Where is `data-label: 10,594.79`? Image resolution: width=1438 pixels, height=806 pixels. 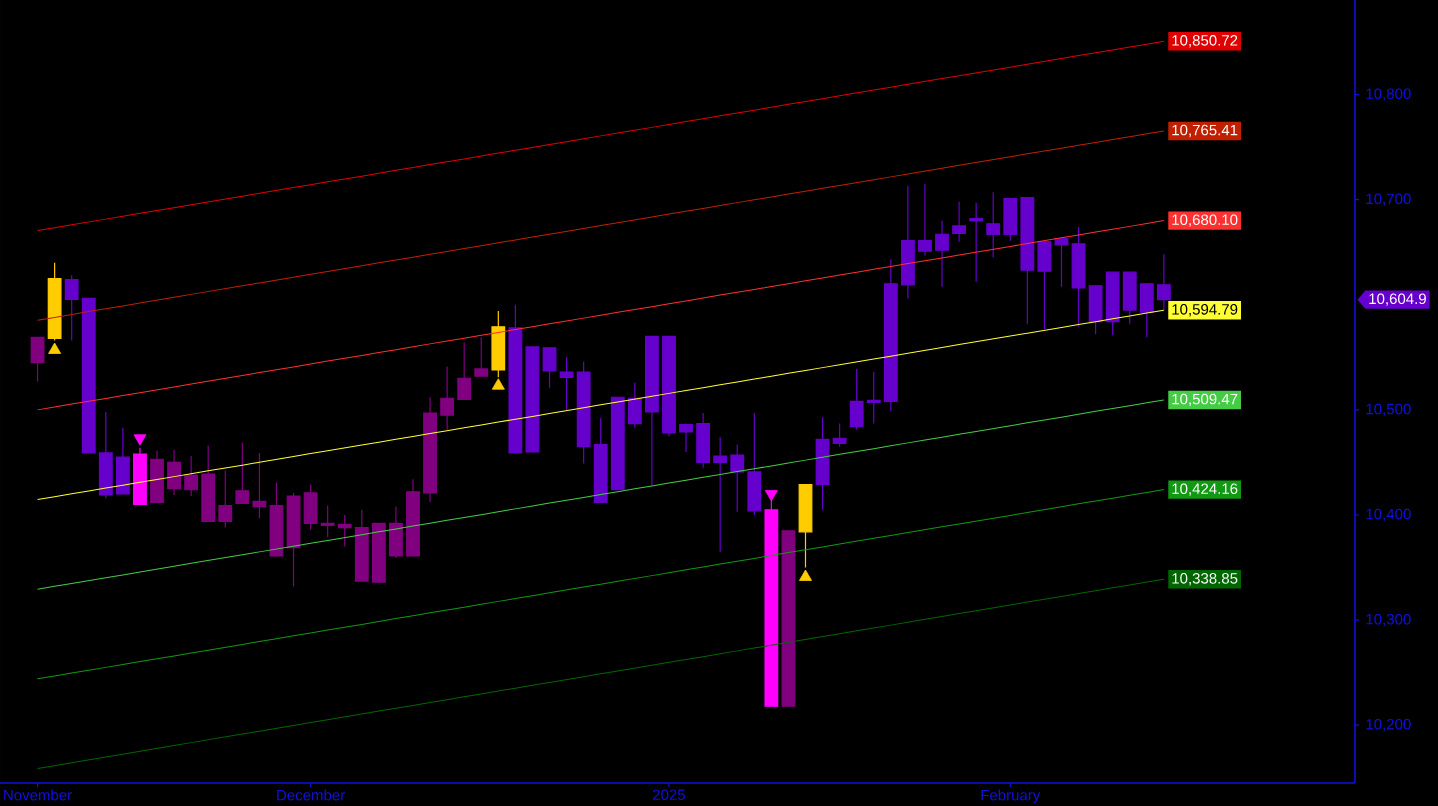 data-label: 10,594.79 is located at coordinates (1205, 310).